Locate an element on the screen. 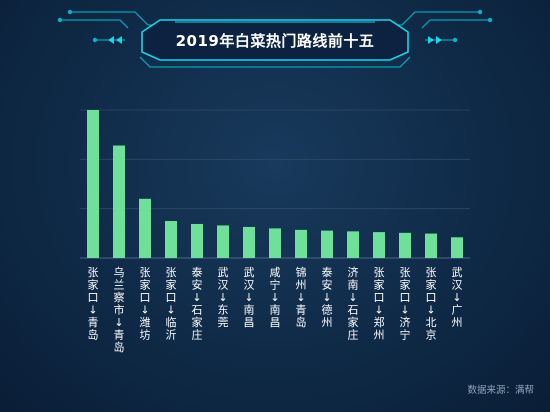 This screenshot has width=550, height=412. x-tick-label: 张家口↓青岛 is located at coordinates (93, 304).